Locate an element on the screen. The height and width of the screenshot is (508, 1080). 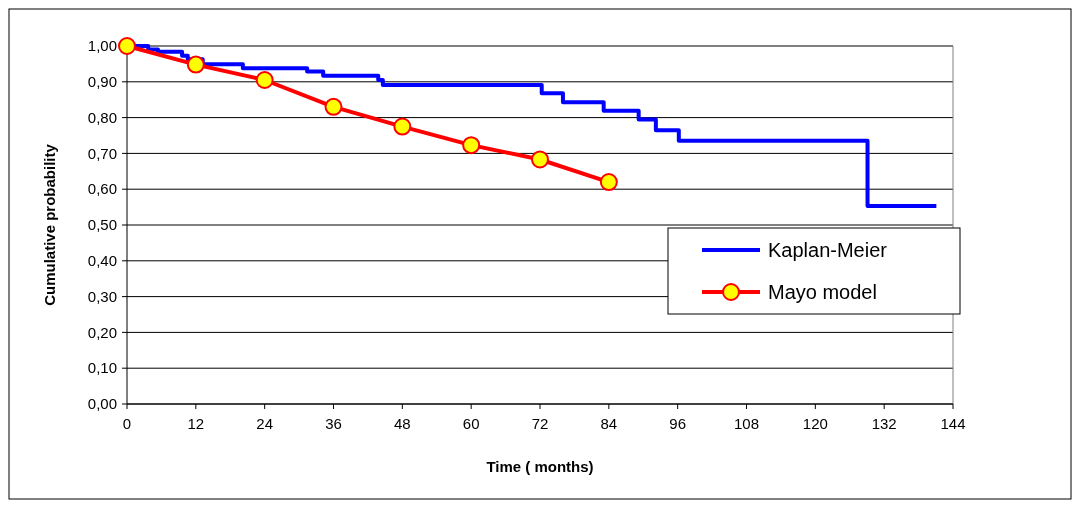
legend-label: Kaplan-Meier is located at coordinates (828, 250).